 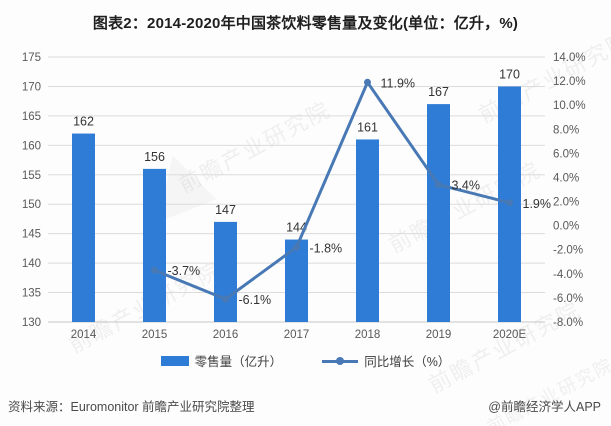 What do you see at coordinates (305, 360) in the screenshot?
I see `chart-legend: 零售量（亿升） 同比增长（%）` at bounding box center [305, 360].